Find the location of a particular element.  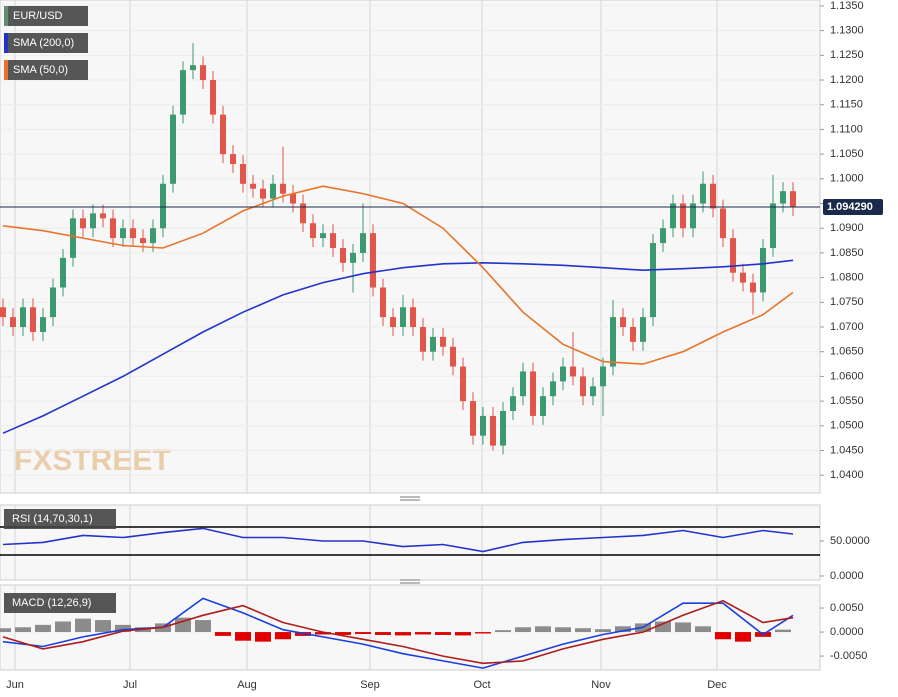

legend-label: SMA (200,0) is located at coordinates (43, 43).